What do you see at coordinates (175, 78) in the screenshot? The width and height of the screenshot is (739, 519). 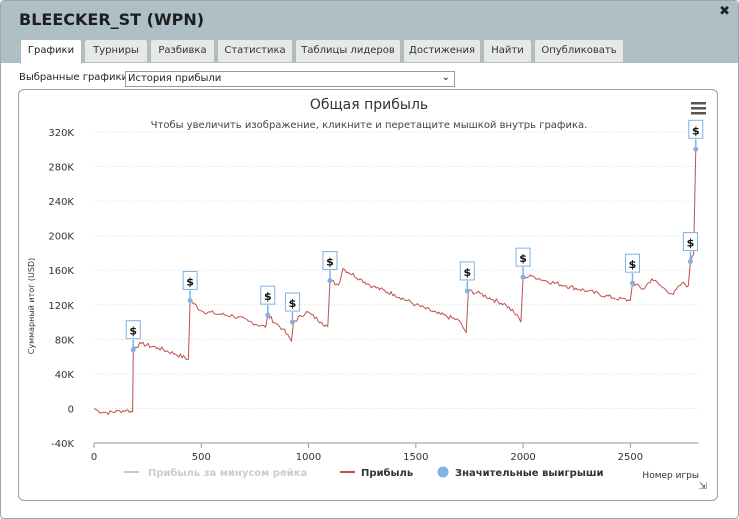 I see `graph-select-value: История прибыли` at bounding box center [175, 78].